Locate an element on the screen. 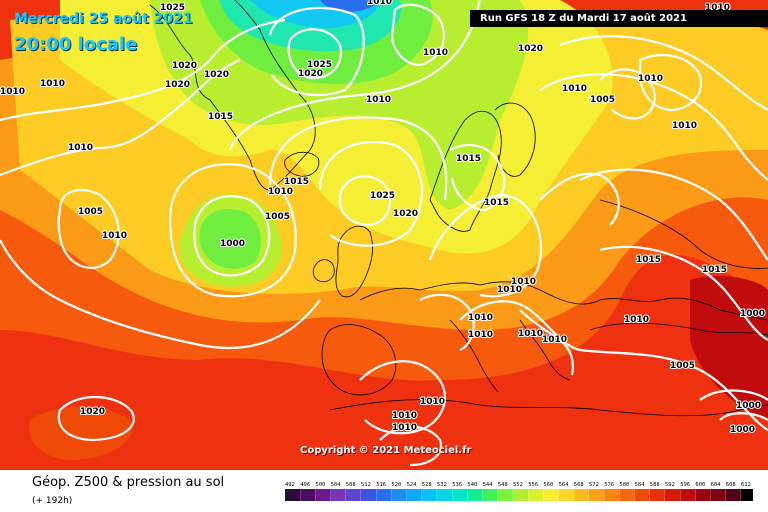 The image size is (768, 512). finland-coast is located at coordinates (515, 139).